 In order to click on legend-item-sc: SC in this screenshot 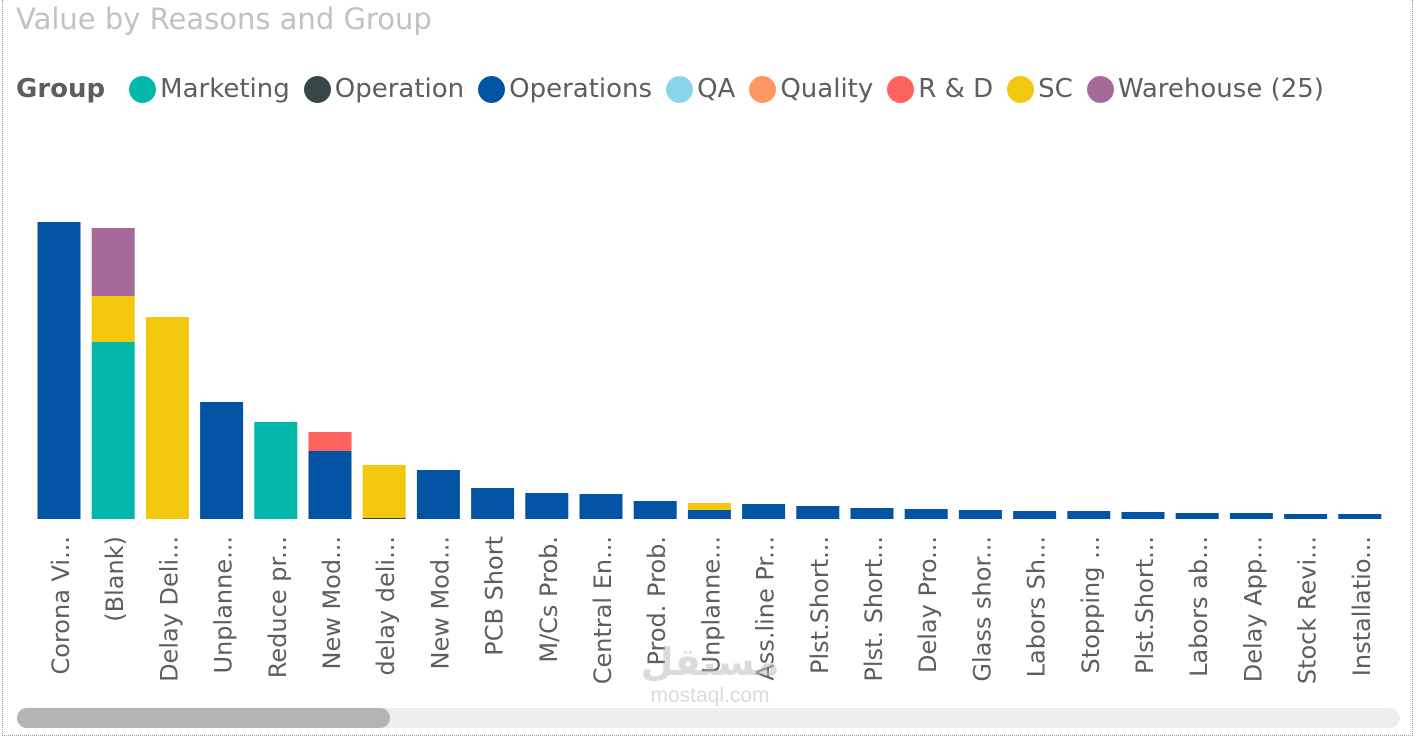, I will do `click(1040, 89)`.